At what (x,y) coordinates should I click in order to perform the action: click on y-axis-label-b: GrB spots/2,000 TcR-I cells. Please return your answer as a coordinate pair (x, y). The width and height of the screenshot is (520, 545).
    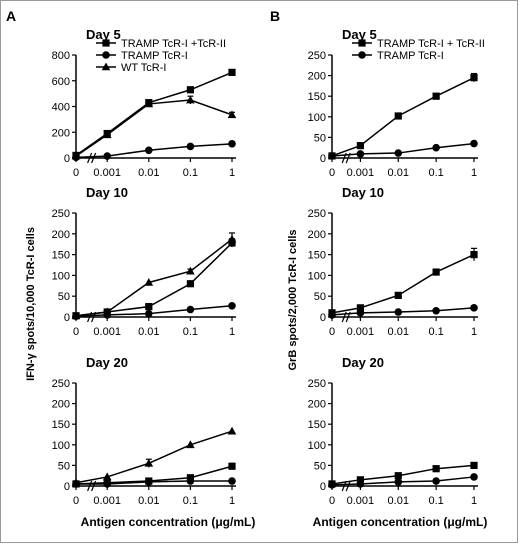
    Looking at the image, I should click on (293, 299).